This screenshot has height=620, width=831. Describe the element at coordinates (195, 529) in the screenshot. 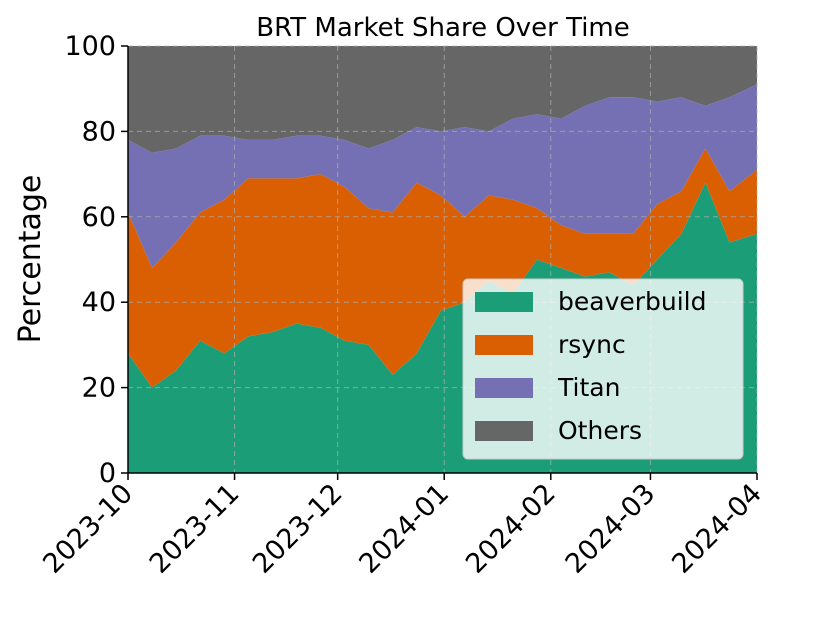

I see `x-tick-label: 2023-11` at that location.